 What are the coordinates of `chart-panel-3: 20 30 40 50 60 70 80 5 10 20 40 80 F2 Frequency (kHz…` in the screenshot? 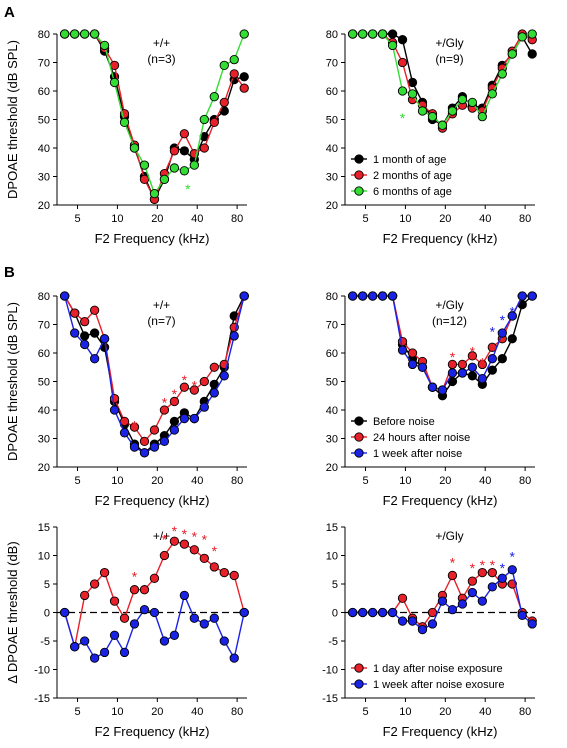 It's located at (127, 399).